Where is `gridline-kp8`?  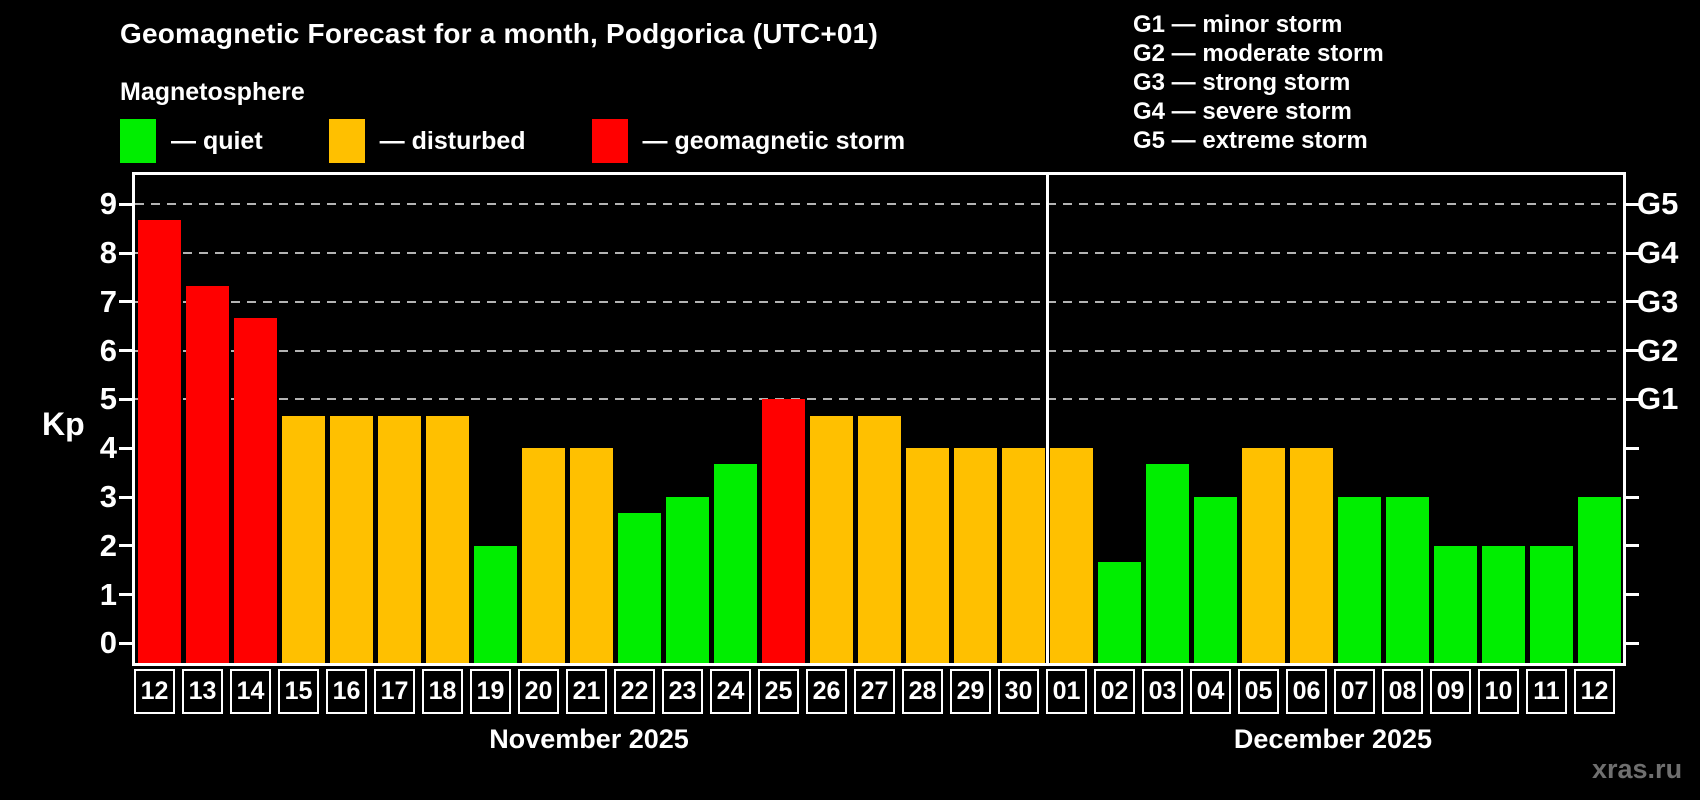
gridline-kp8 is located at coordinates (879, 253).